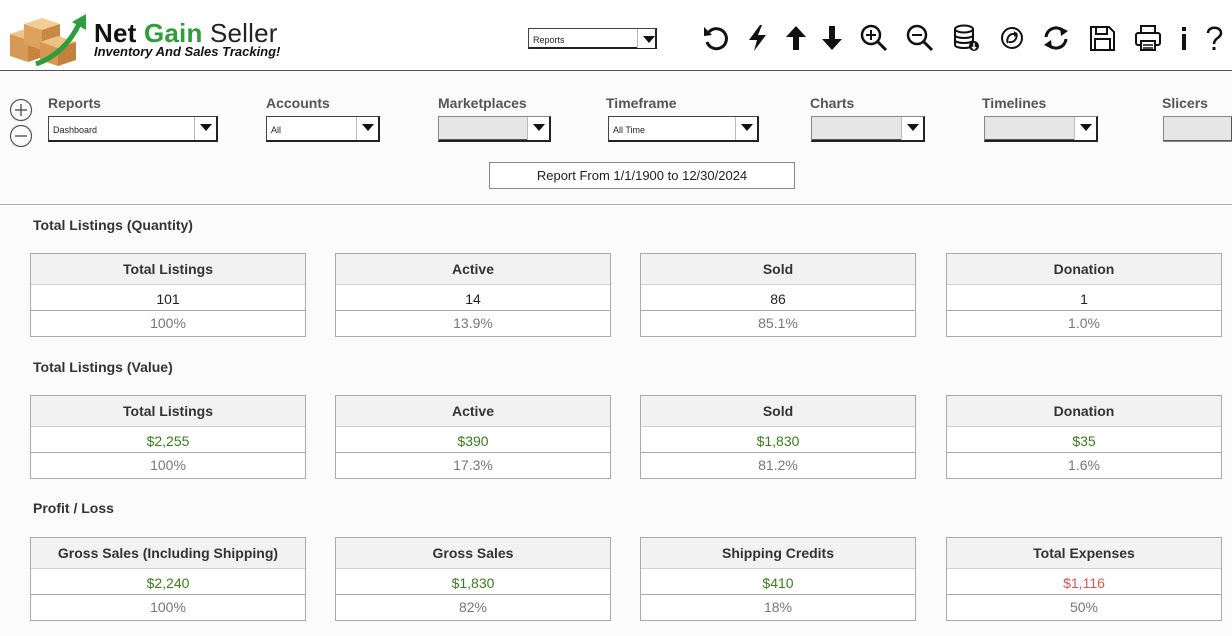 The height and width of the screenshot is (636, 1232). What do you see at coordinates (21, 136) in the screenshot?
I see `collapse-minus-icon` at bounding box center [21, 136].